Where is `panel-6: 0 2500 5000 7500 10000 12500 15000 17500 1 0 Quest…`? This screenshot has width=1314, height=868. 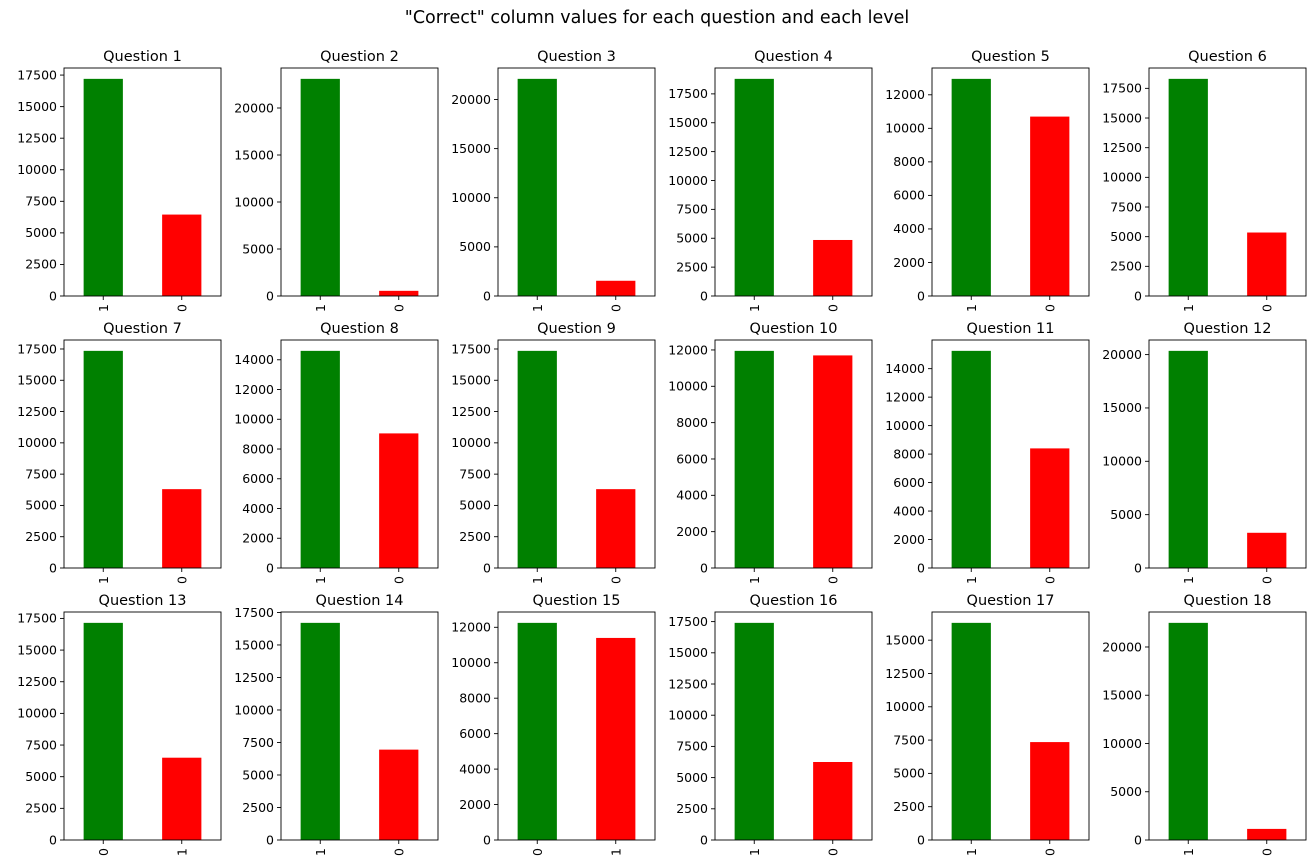 panel-6: 0 2500 5000 7500 10000 12500 15000 17500 1 0 Quest… is located at coordinates (1204, 180).